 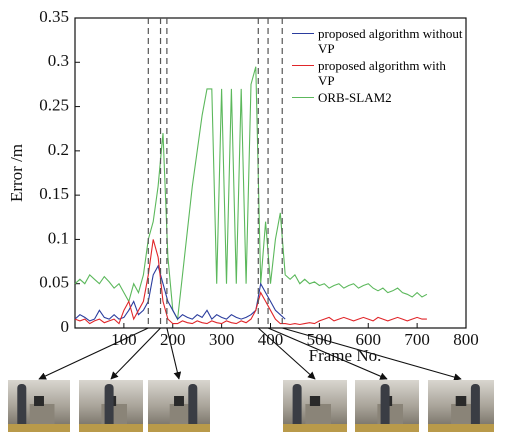 I want to click on y-tick-label: 0.3, so click(x=58, y=60).